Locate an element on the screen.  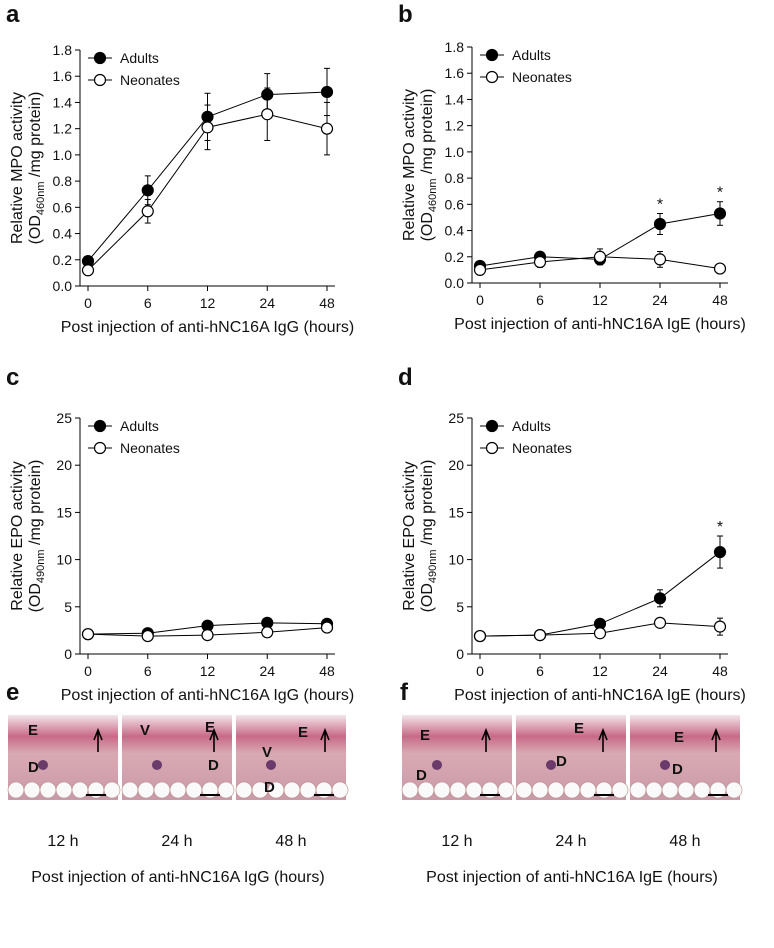
x-tick-label: 0 is located at coordinates (480, 671).